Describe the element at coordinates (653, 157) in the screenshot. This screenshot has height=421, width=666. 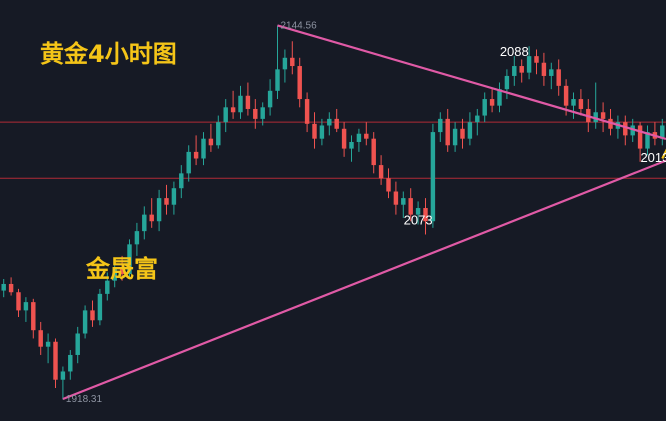
I see `price-label: 2013` at that location.